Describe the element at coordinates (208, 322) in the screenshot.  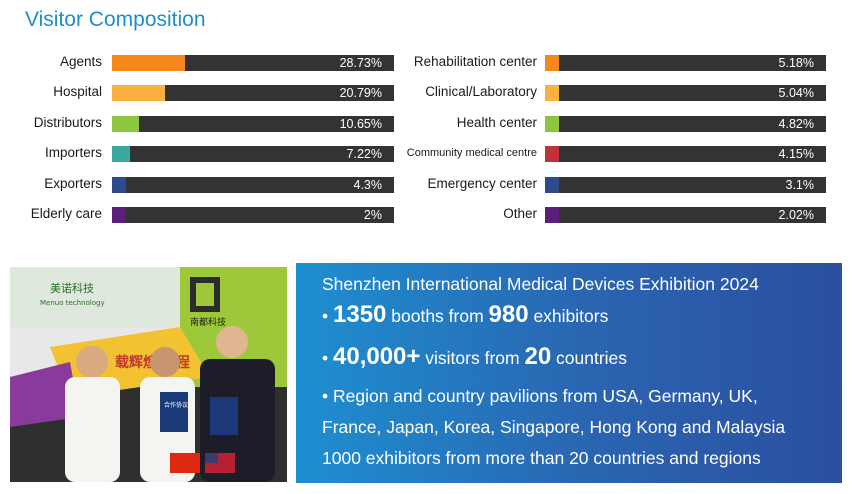
I see `sign-right-cn: 南都科技` at that location.